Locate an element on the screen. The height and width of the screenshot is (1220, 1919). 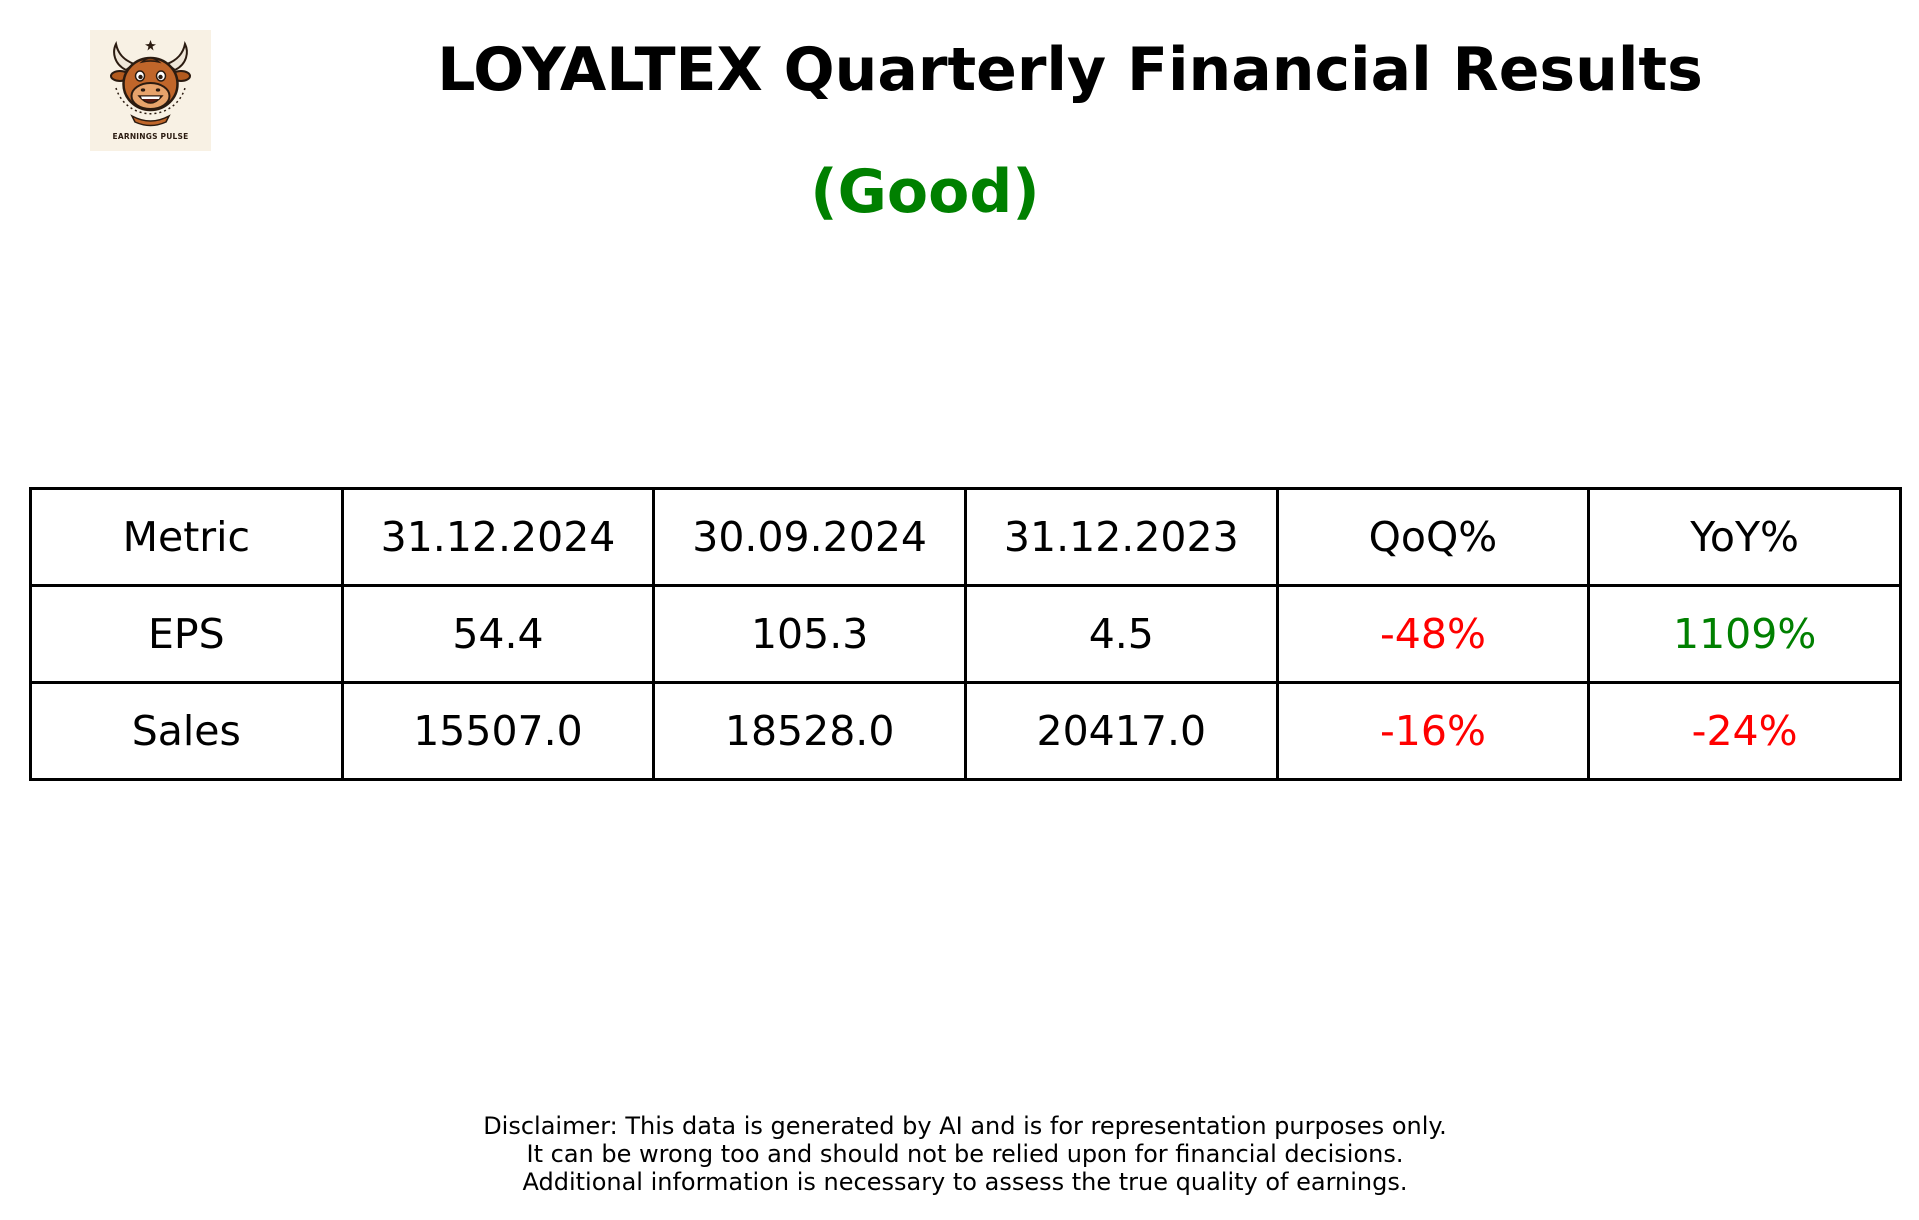
bull-mascot-icon is located at coordinates (150, 83).